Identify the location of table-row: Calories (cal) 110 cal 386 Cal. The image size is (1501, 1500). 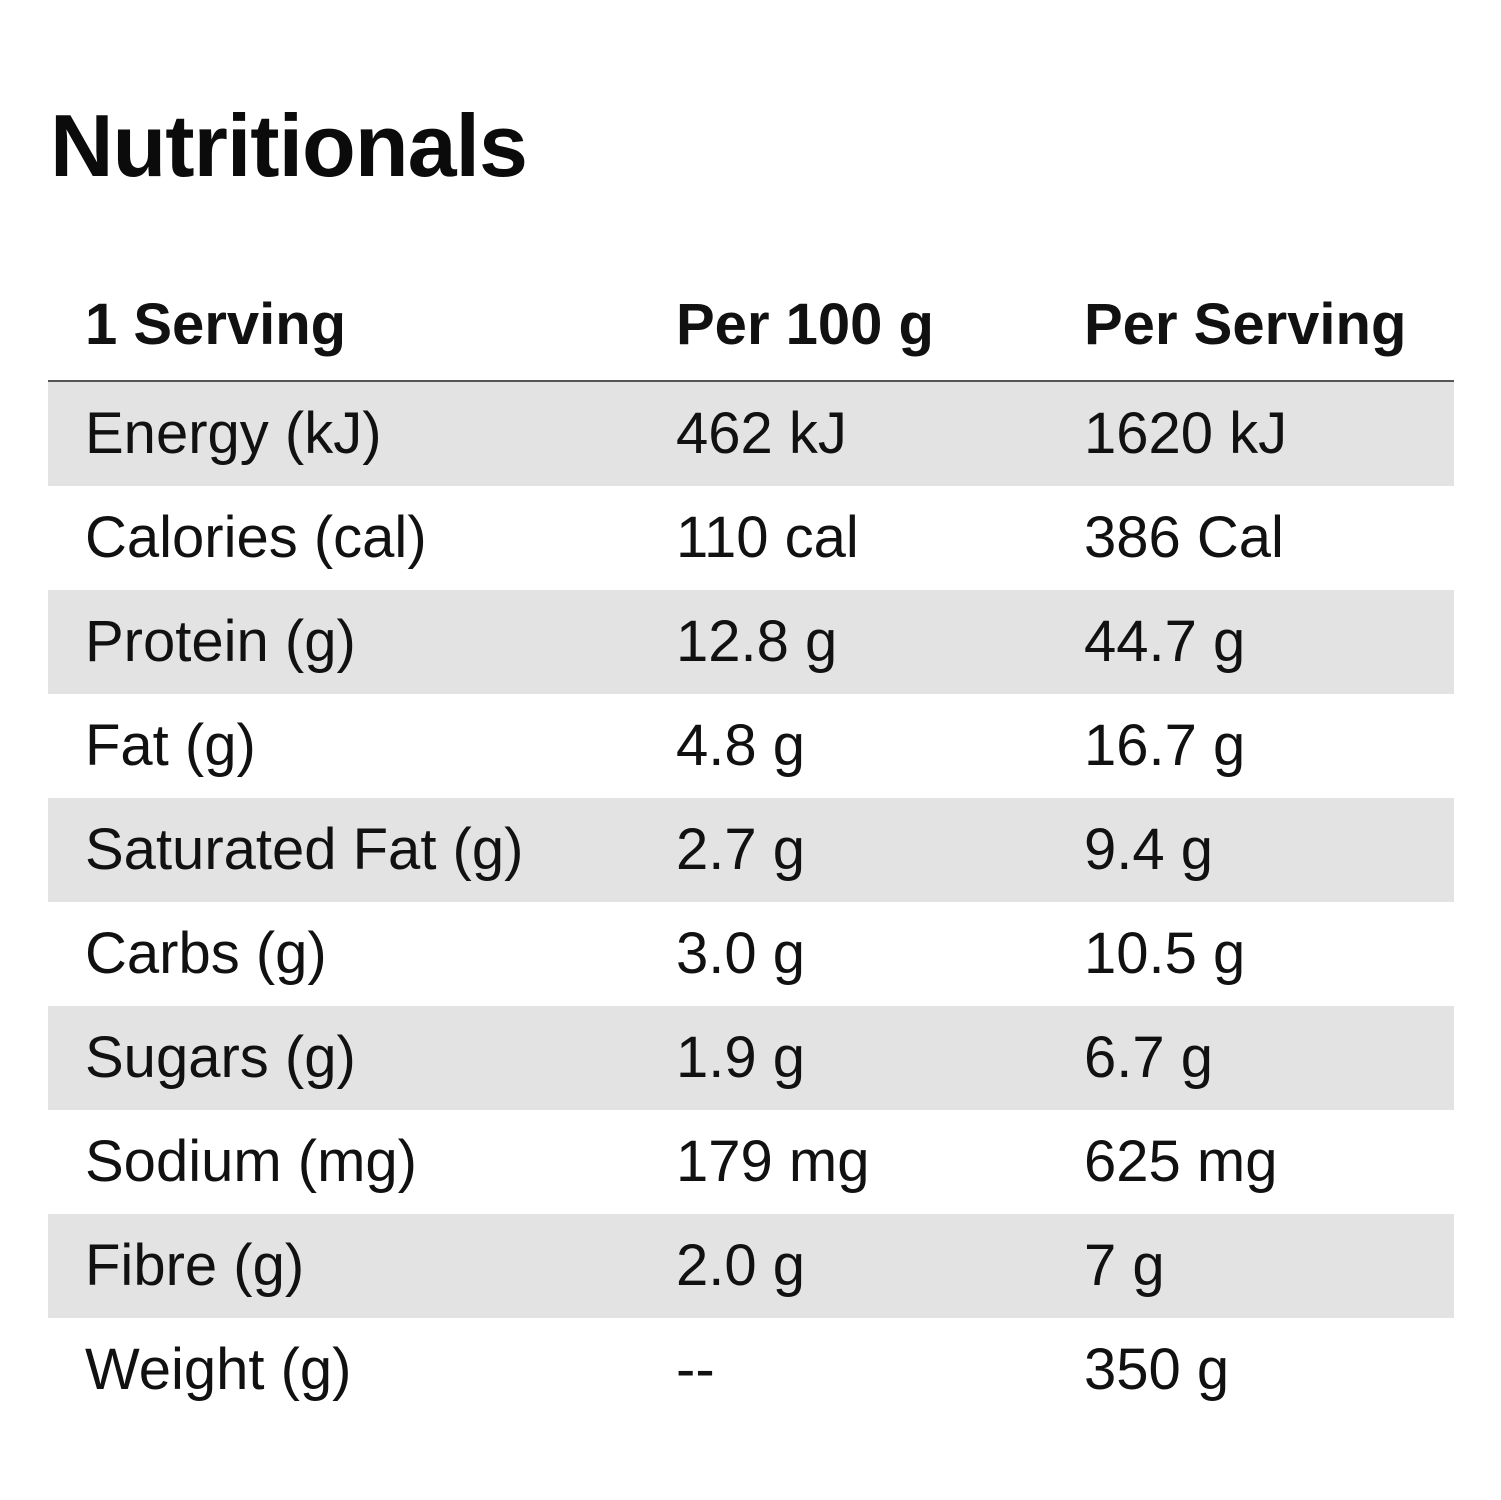
(751, 538).